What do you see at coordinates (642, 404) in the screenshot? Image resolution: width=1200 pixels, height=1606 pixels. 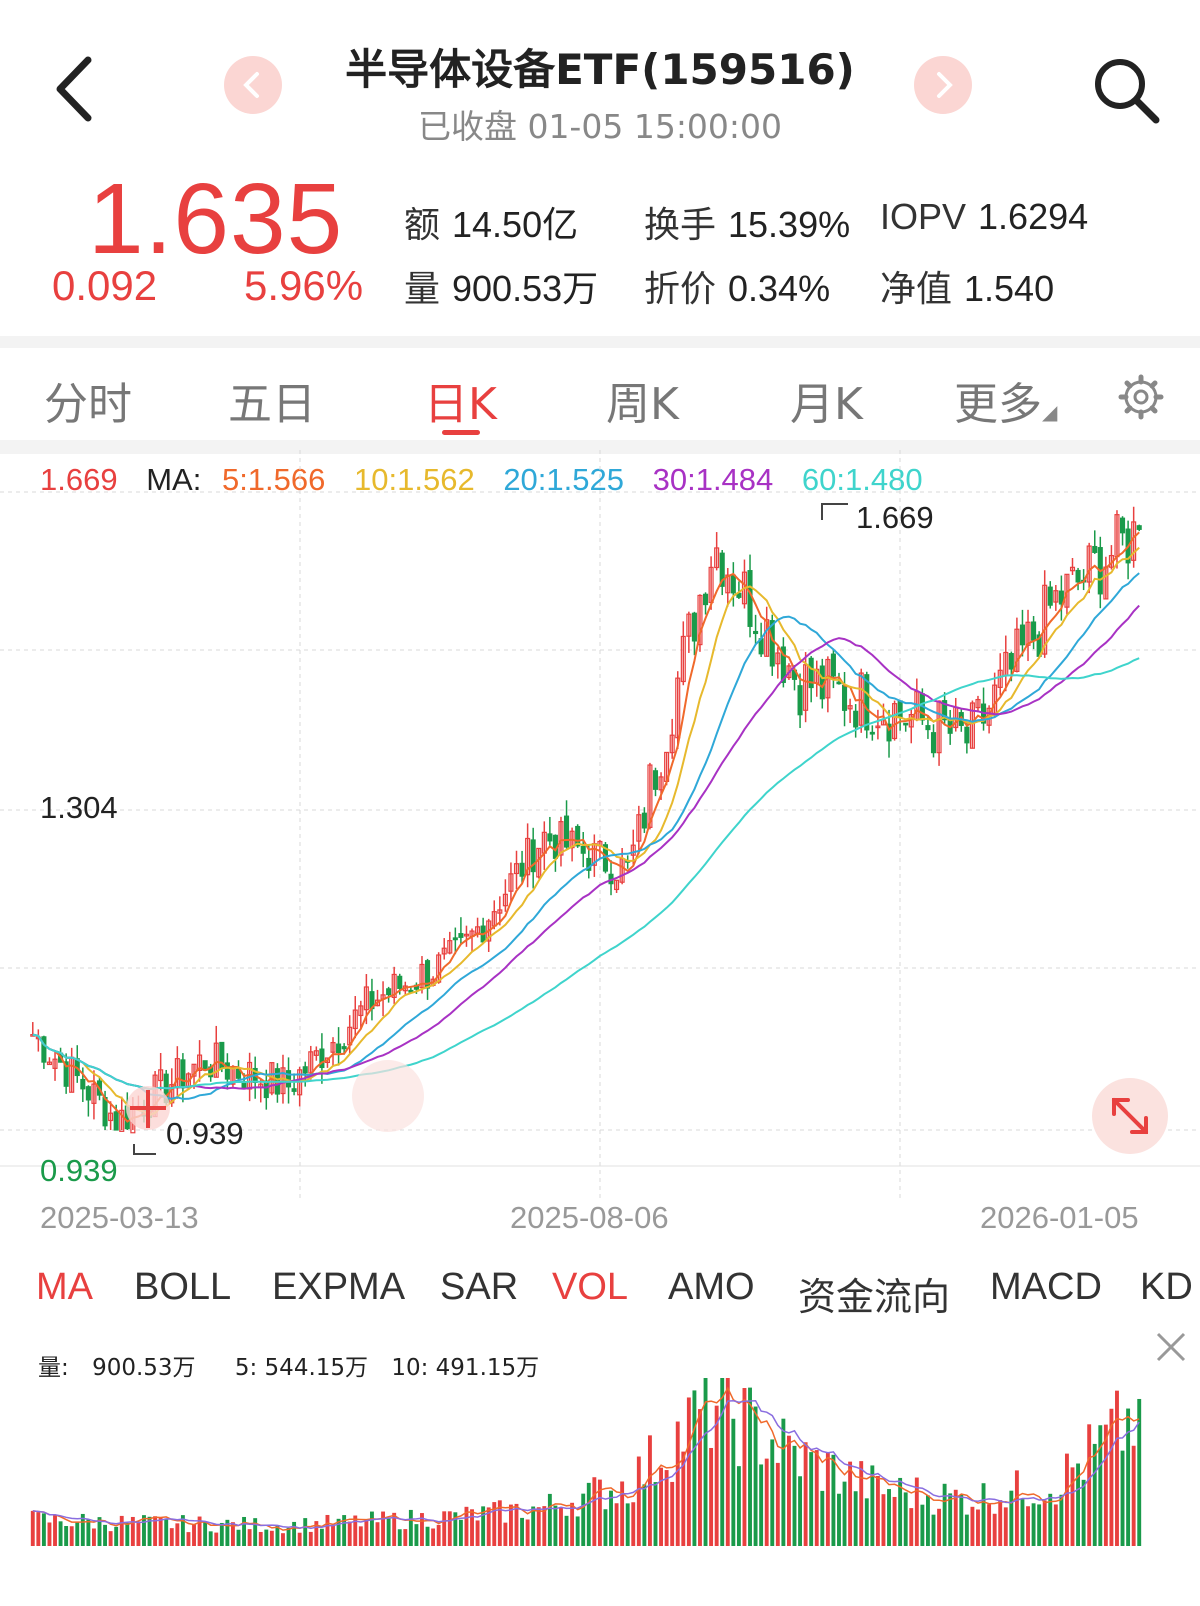 I see `tab-weekly-k: 周K` at bounding box center [642, 404].